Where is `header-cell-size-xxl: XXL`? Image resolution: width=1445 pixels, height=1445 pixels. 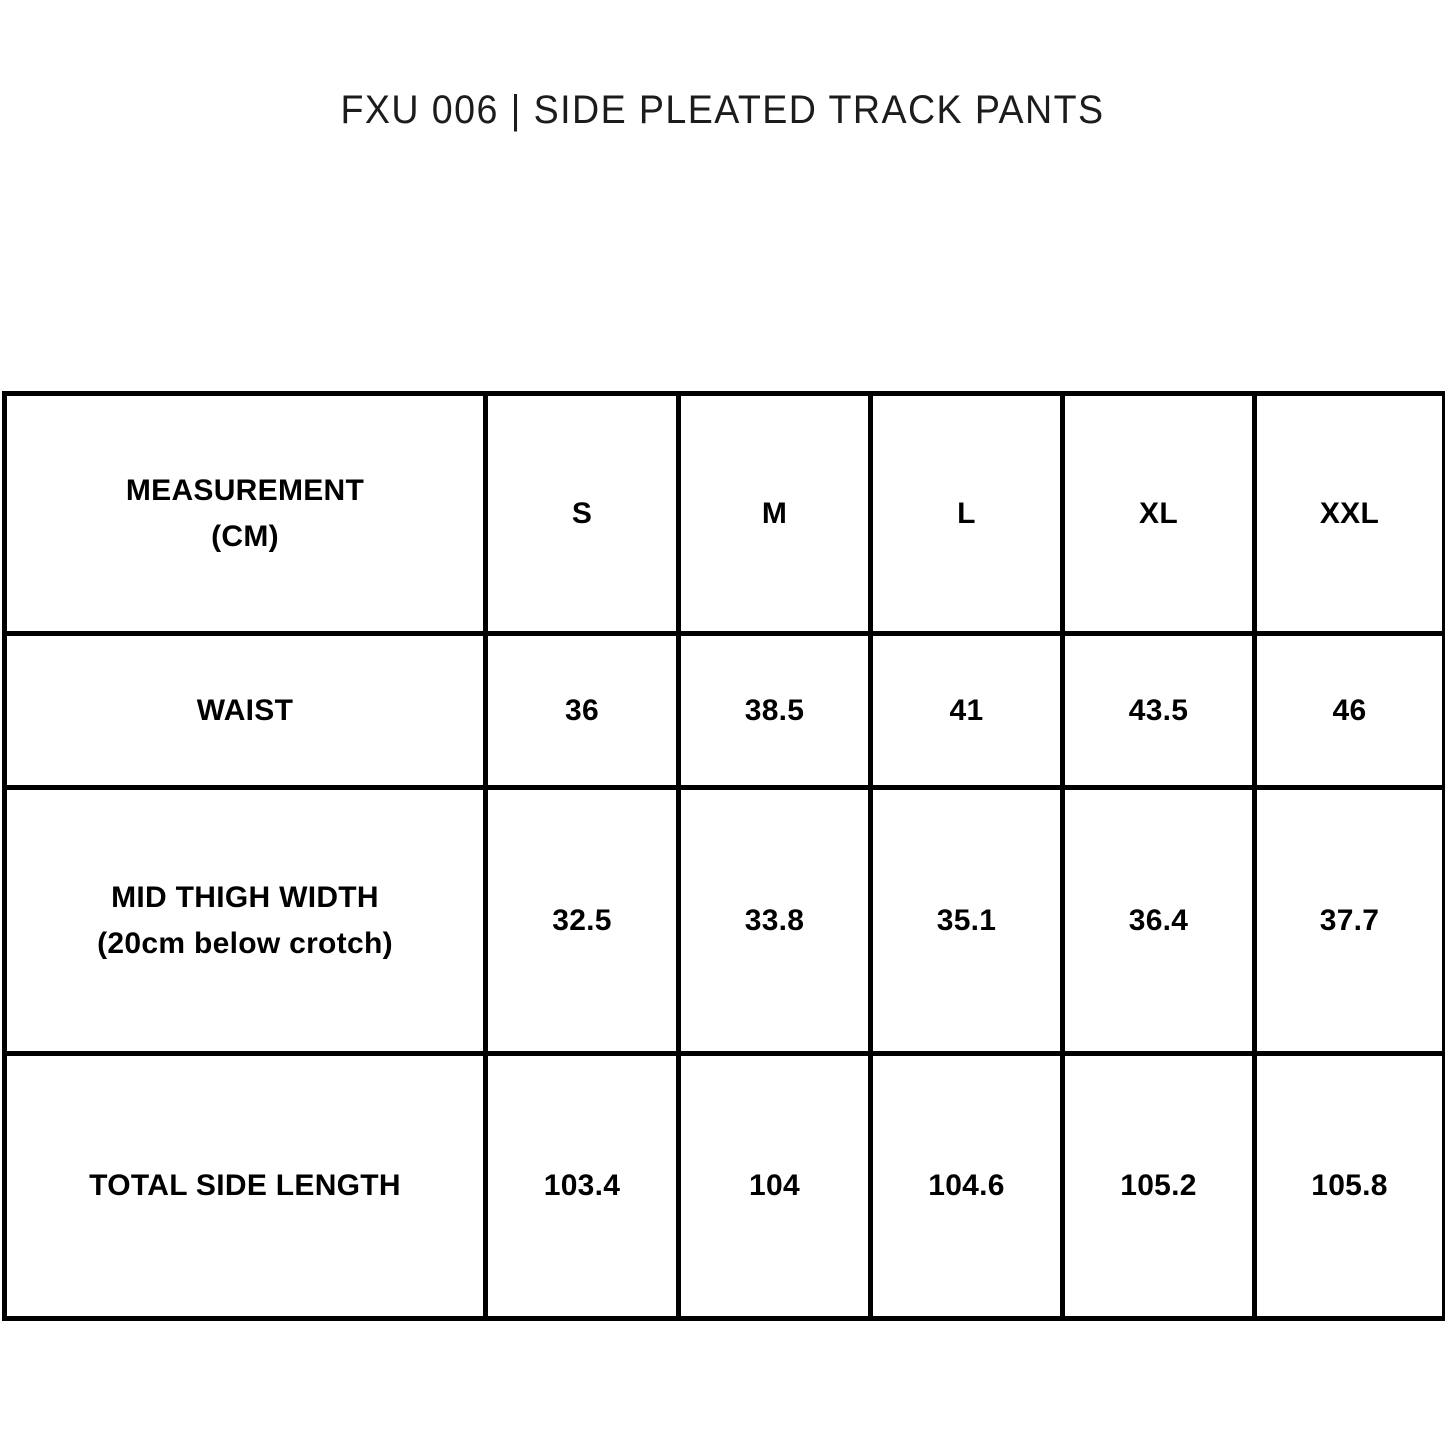
header-cell-size-xxl: XXL is located at coordinates (1348, 513).